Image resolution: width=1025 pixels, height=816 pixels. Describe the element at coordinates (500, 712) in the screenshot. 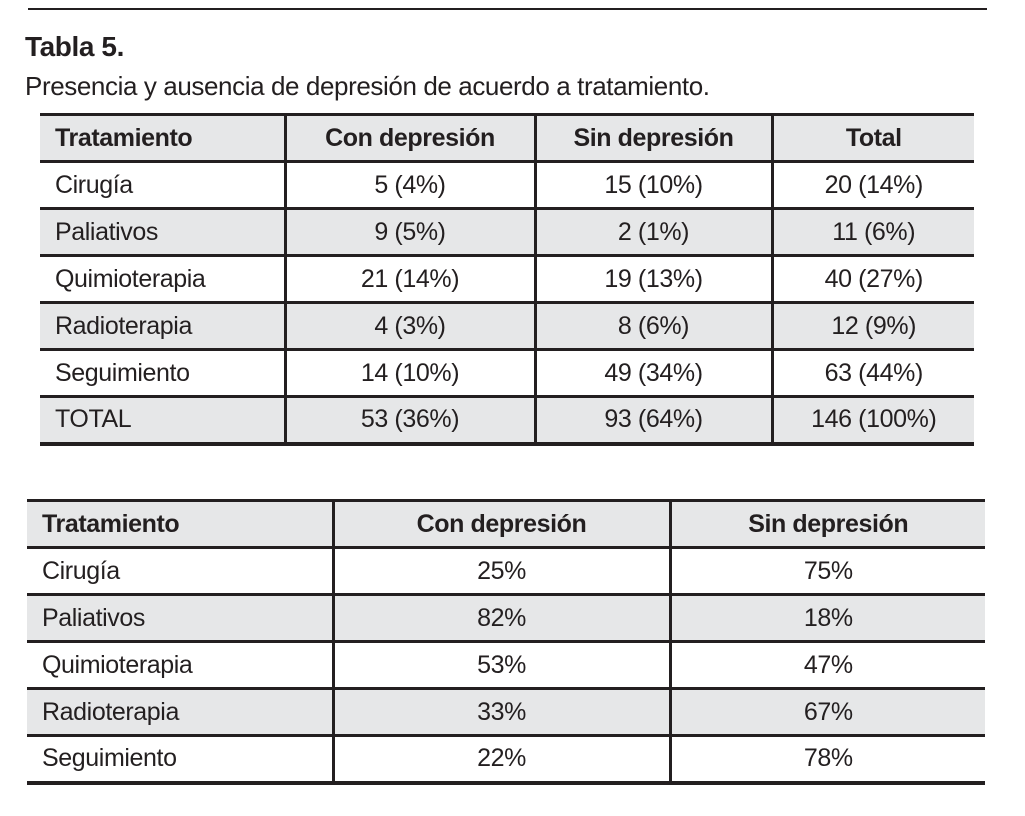

I see `value-cell: 33%` at that location.